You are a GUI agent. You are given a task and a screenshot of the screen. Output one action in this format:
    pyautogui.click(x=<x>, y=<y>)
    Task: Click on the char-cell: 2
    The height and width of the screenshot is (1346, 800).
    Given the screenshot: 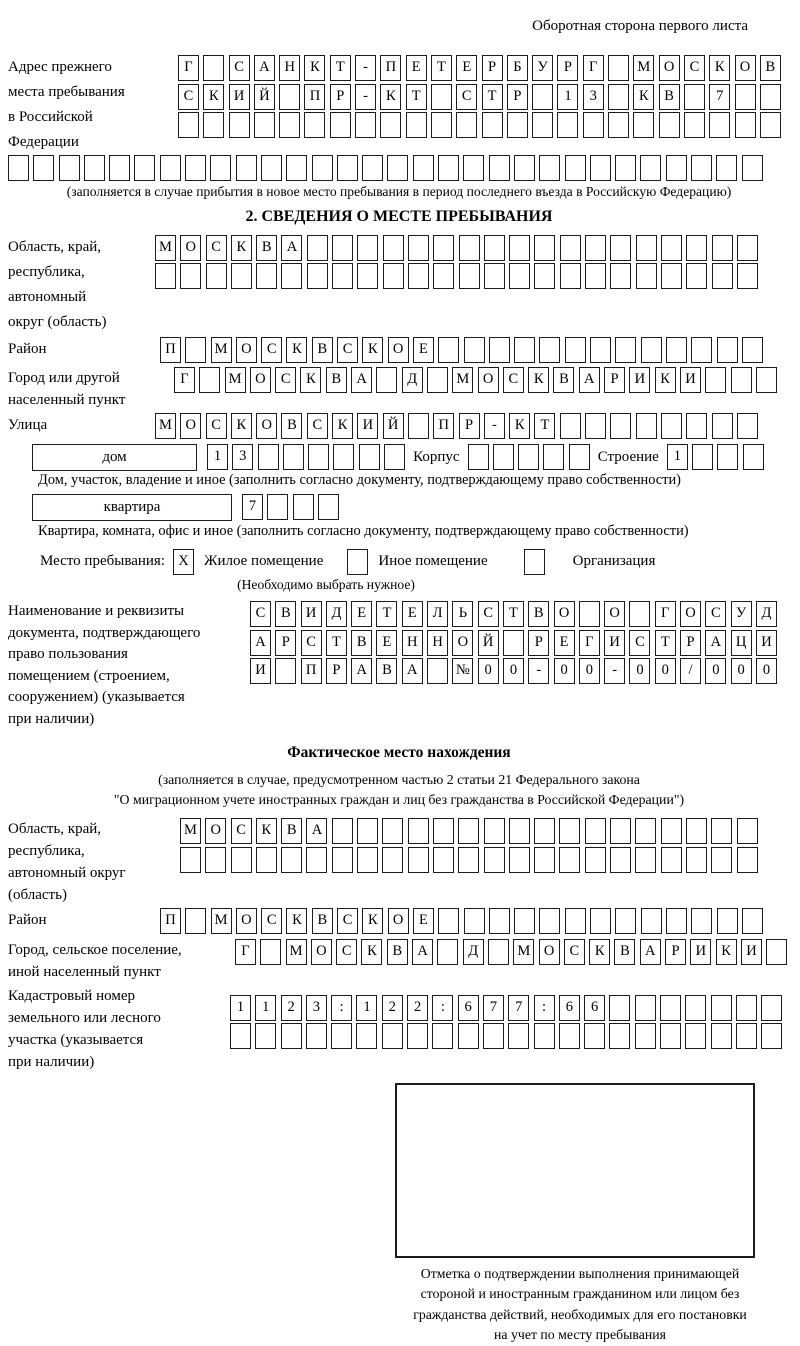 What is the action you would take?
    pyautogui.click(x=392, y=1007)
    